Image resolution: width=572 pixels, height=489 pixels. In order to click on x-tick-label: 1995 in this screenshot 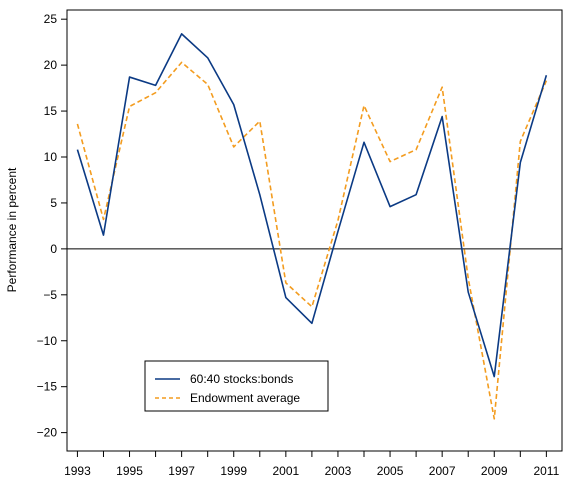, I will do `click(129, 471)`.